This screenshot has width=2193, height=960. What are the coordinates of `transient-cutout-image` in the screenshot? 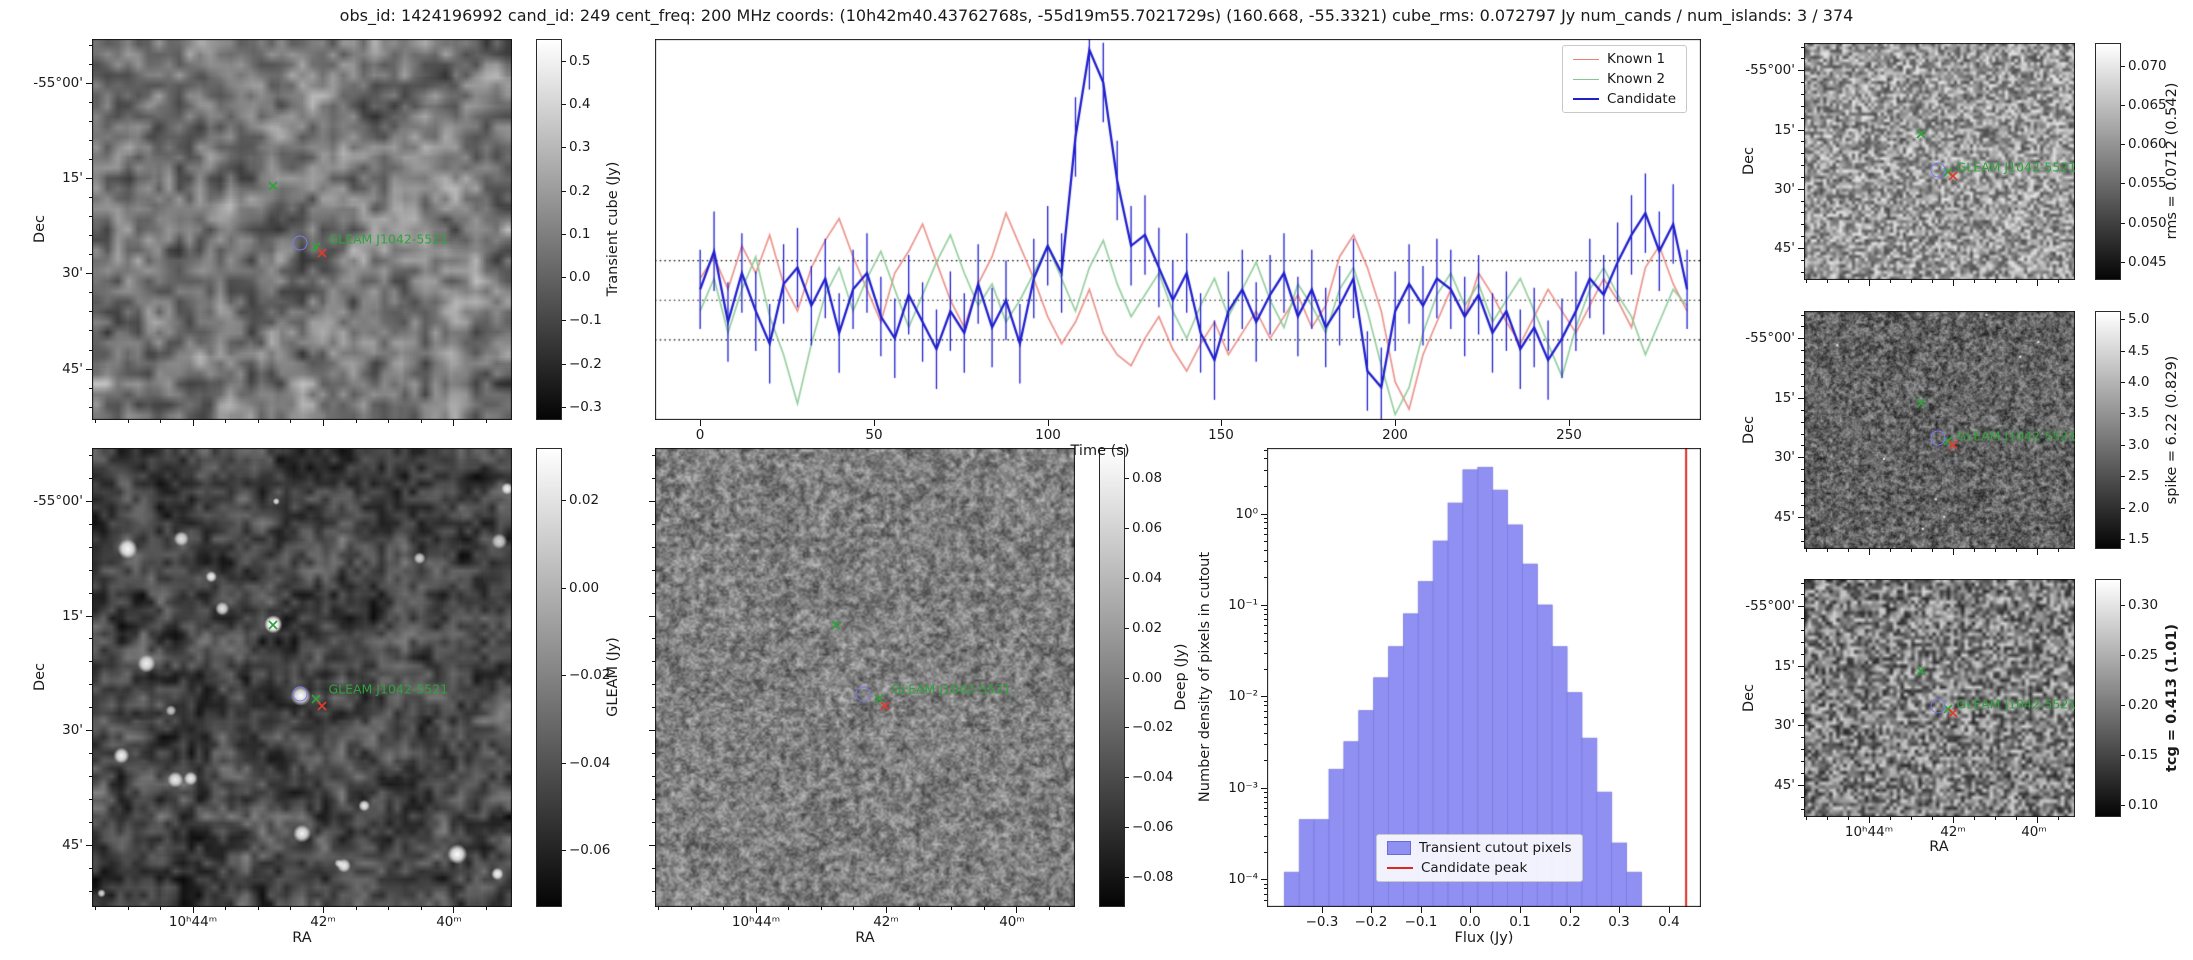 It's located at (302, 229).